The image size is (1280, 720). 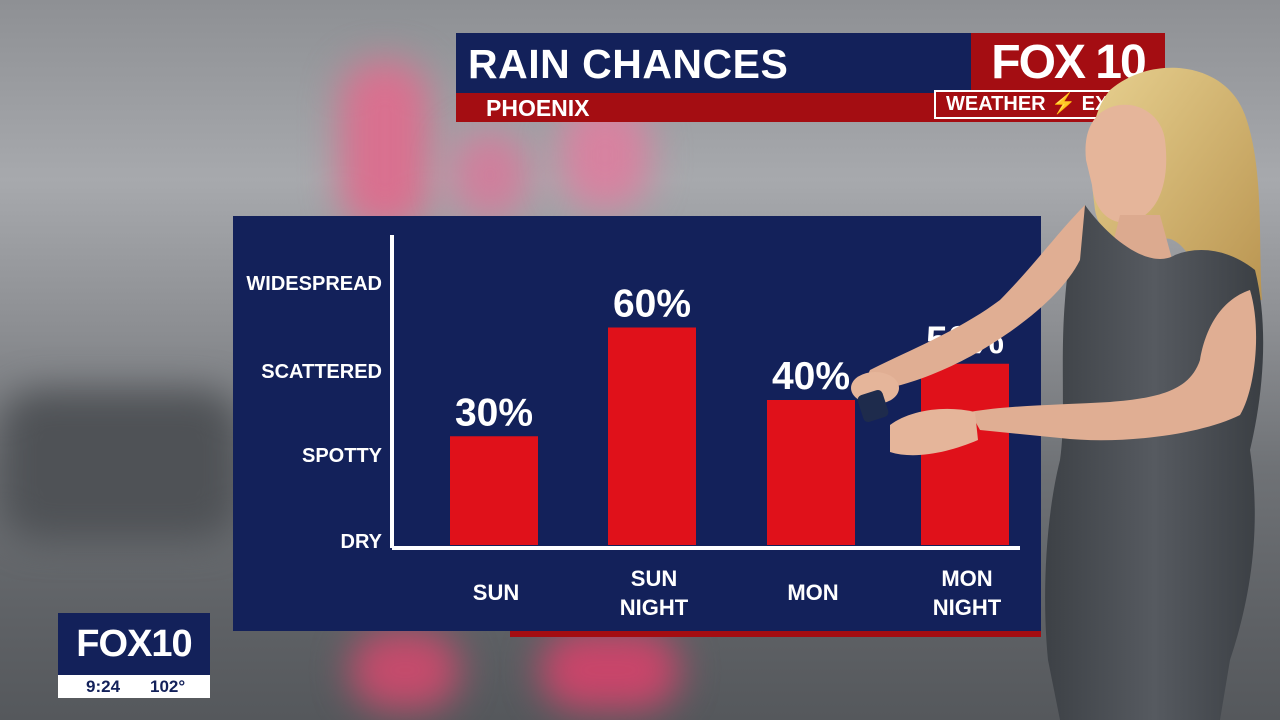 What do you see at coordinates (1154, 462) in the screenshot?
I see `dress-shape` at bounding box center [1154, 462].